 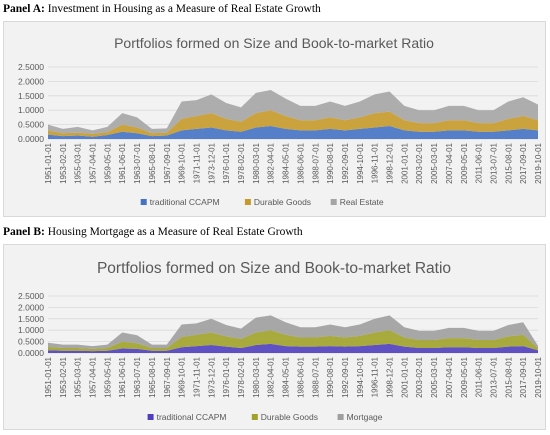 I want to click on x-tick-label: 1963-07-01, so click(x=137, y=162).